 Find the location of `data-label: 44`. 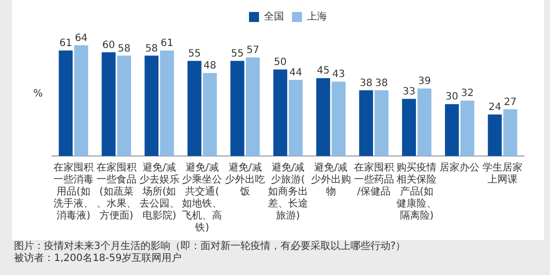

data-label: 44 is located at coordinates (295, 72).